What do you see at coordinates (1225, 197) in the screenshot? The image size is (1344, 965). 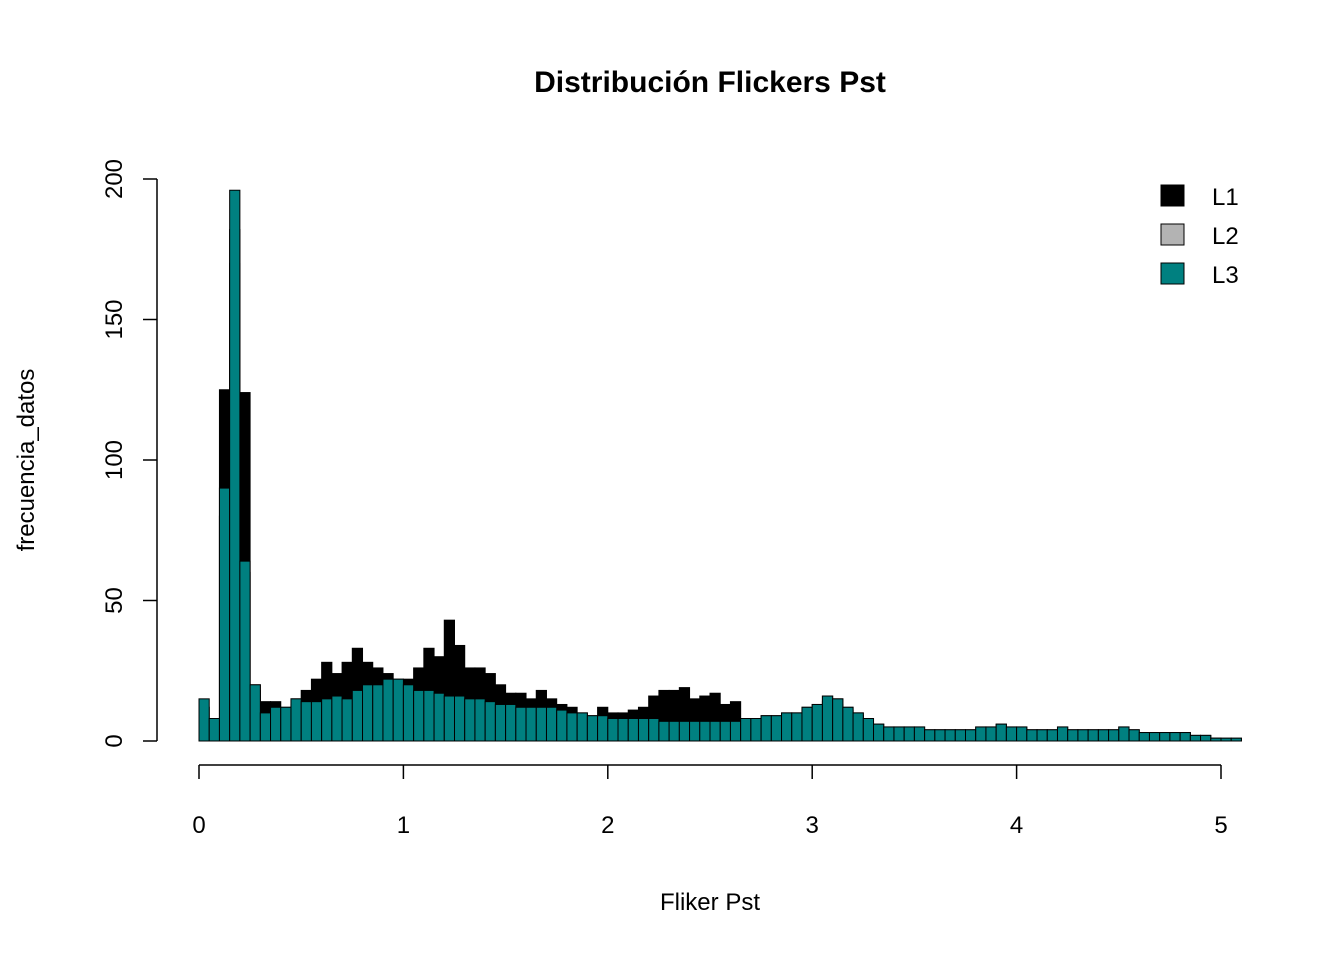 I see `legend-label: L1` at bounding box center [1225, 197].